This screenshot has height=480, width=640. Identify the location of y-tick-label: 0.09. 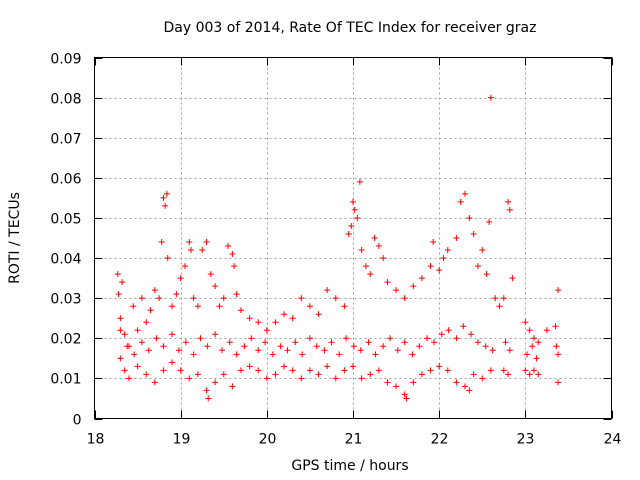
(65, 60).